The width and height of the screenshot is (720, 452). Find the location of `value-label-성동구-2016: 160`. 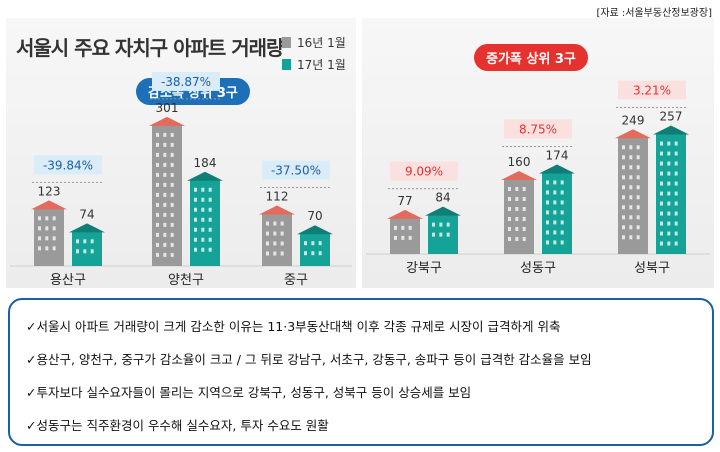

value-label-성동구-2016: 160 is located at coordinates (519, 162).